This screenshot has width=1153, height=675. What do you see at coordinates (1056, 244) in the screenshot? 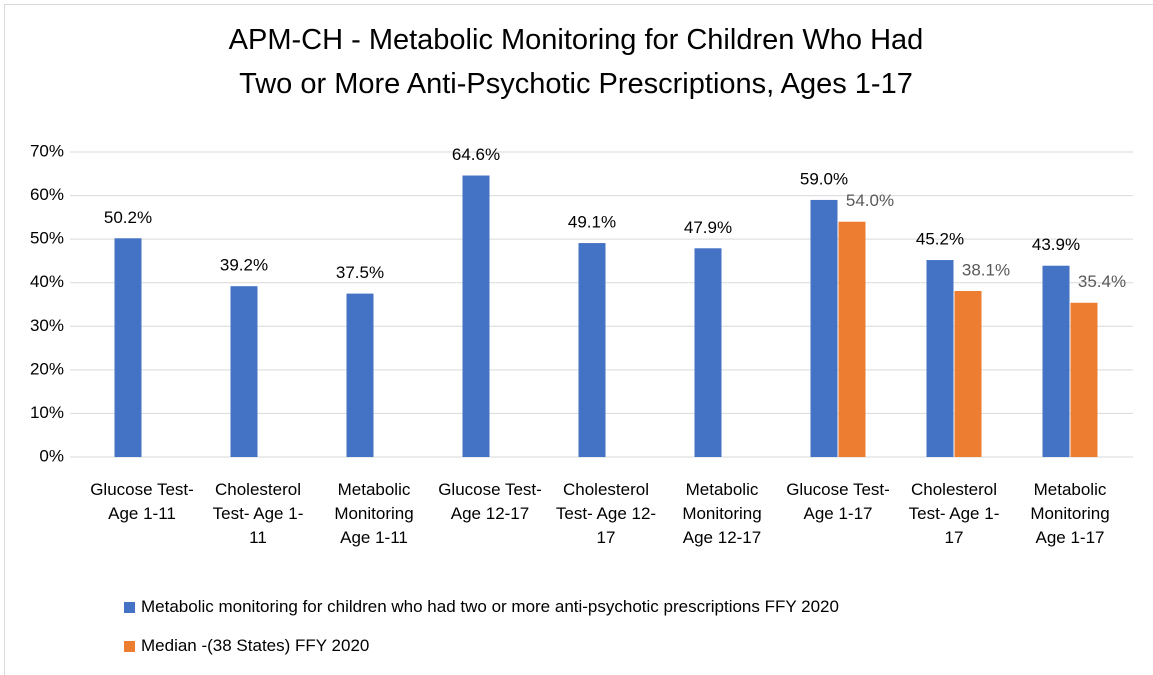
I see `data-label: 43.9%` at bounding box center [1056, 244].